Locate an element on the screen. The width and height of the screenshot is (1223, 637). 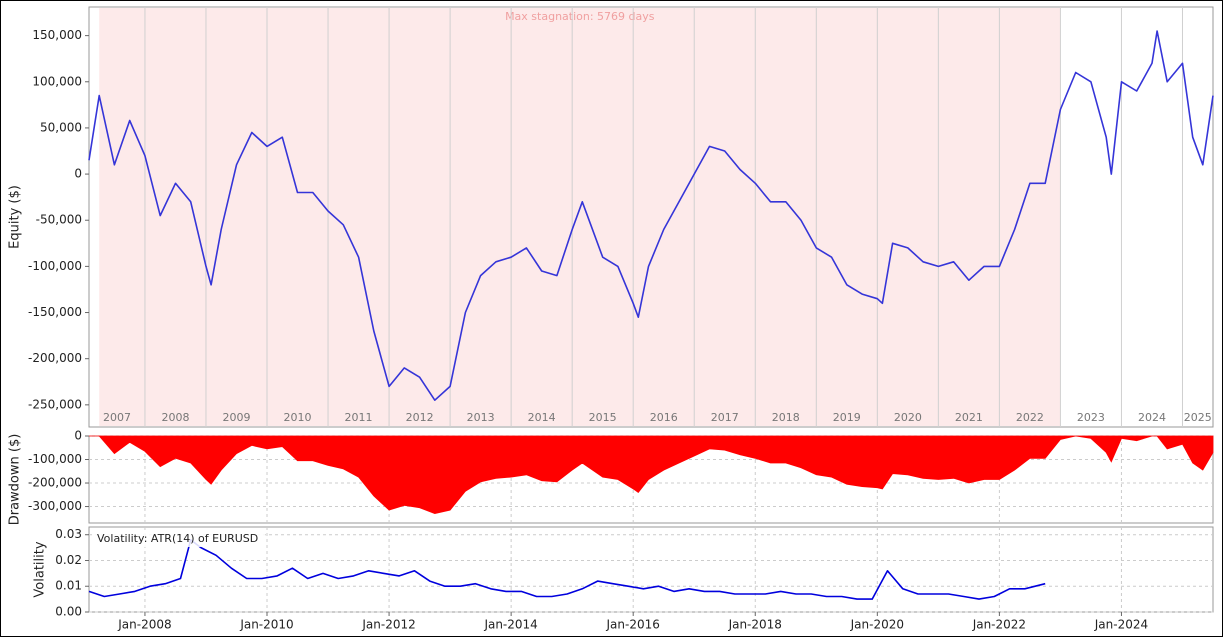
x-tick-label: Jan-2020 is located at coordinates (877, 625).